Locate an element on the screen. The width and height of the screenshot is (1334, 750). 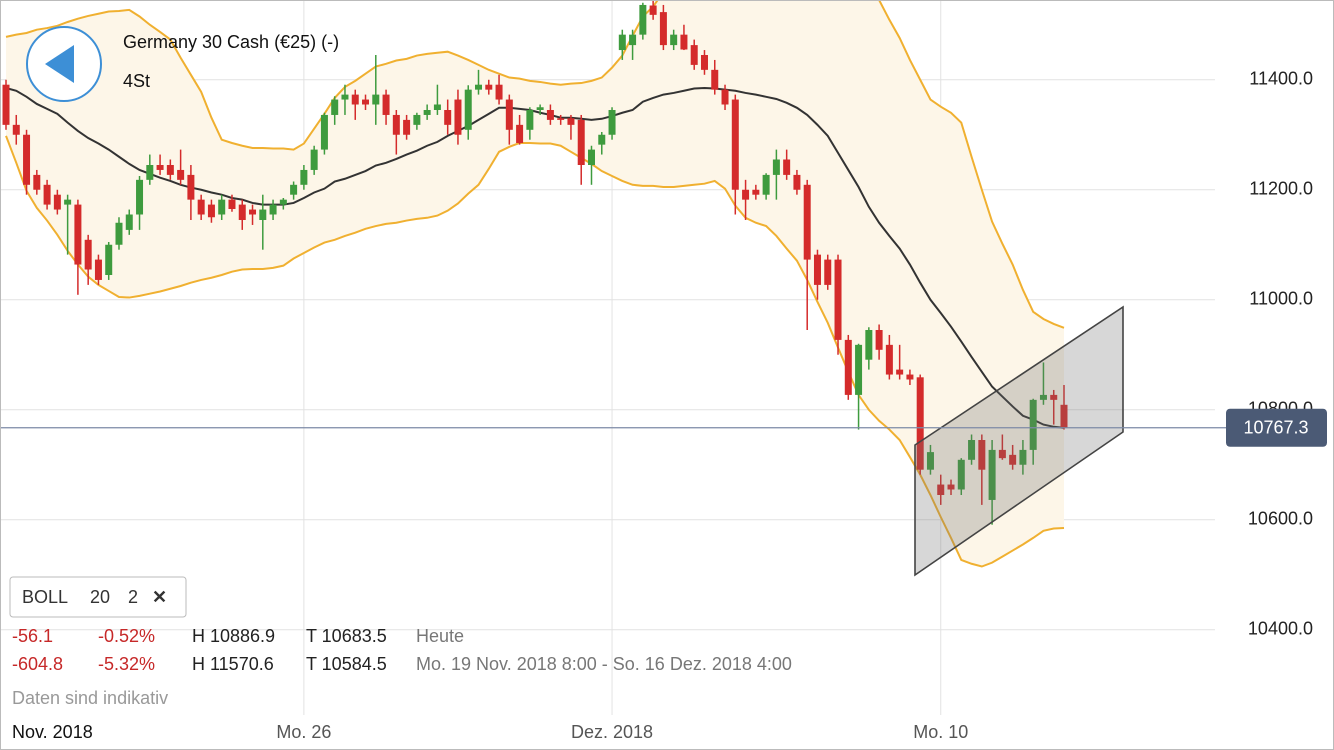
stat-value: H 11570.6 is located at coordinates (233, 664).